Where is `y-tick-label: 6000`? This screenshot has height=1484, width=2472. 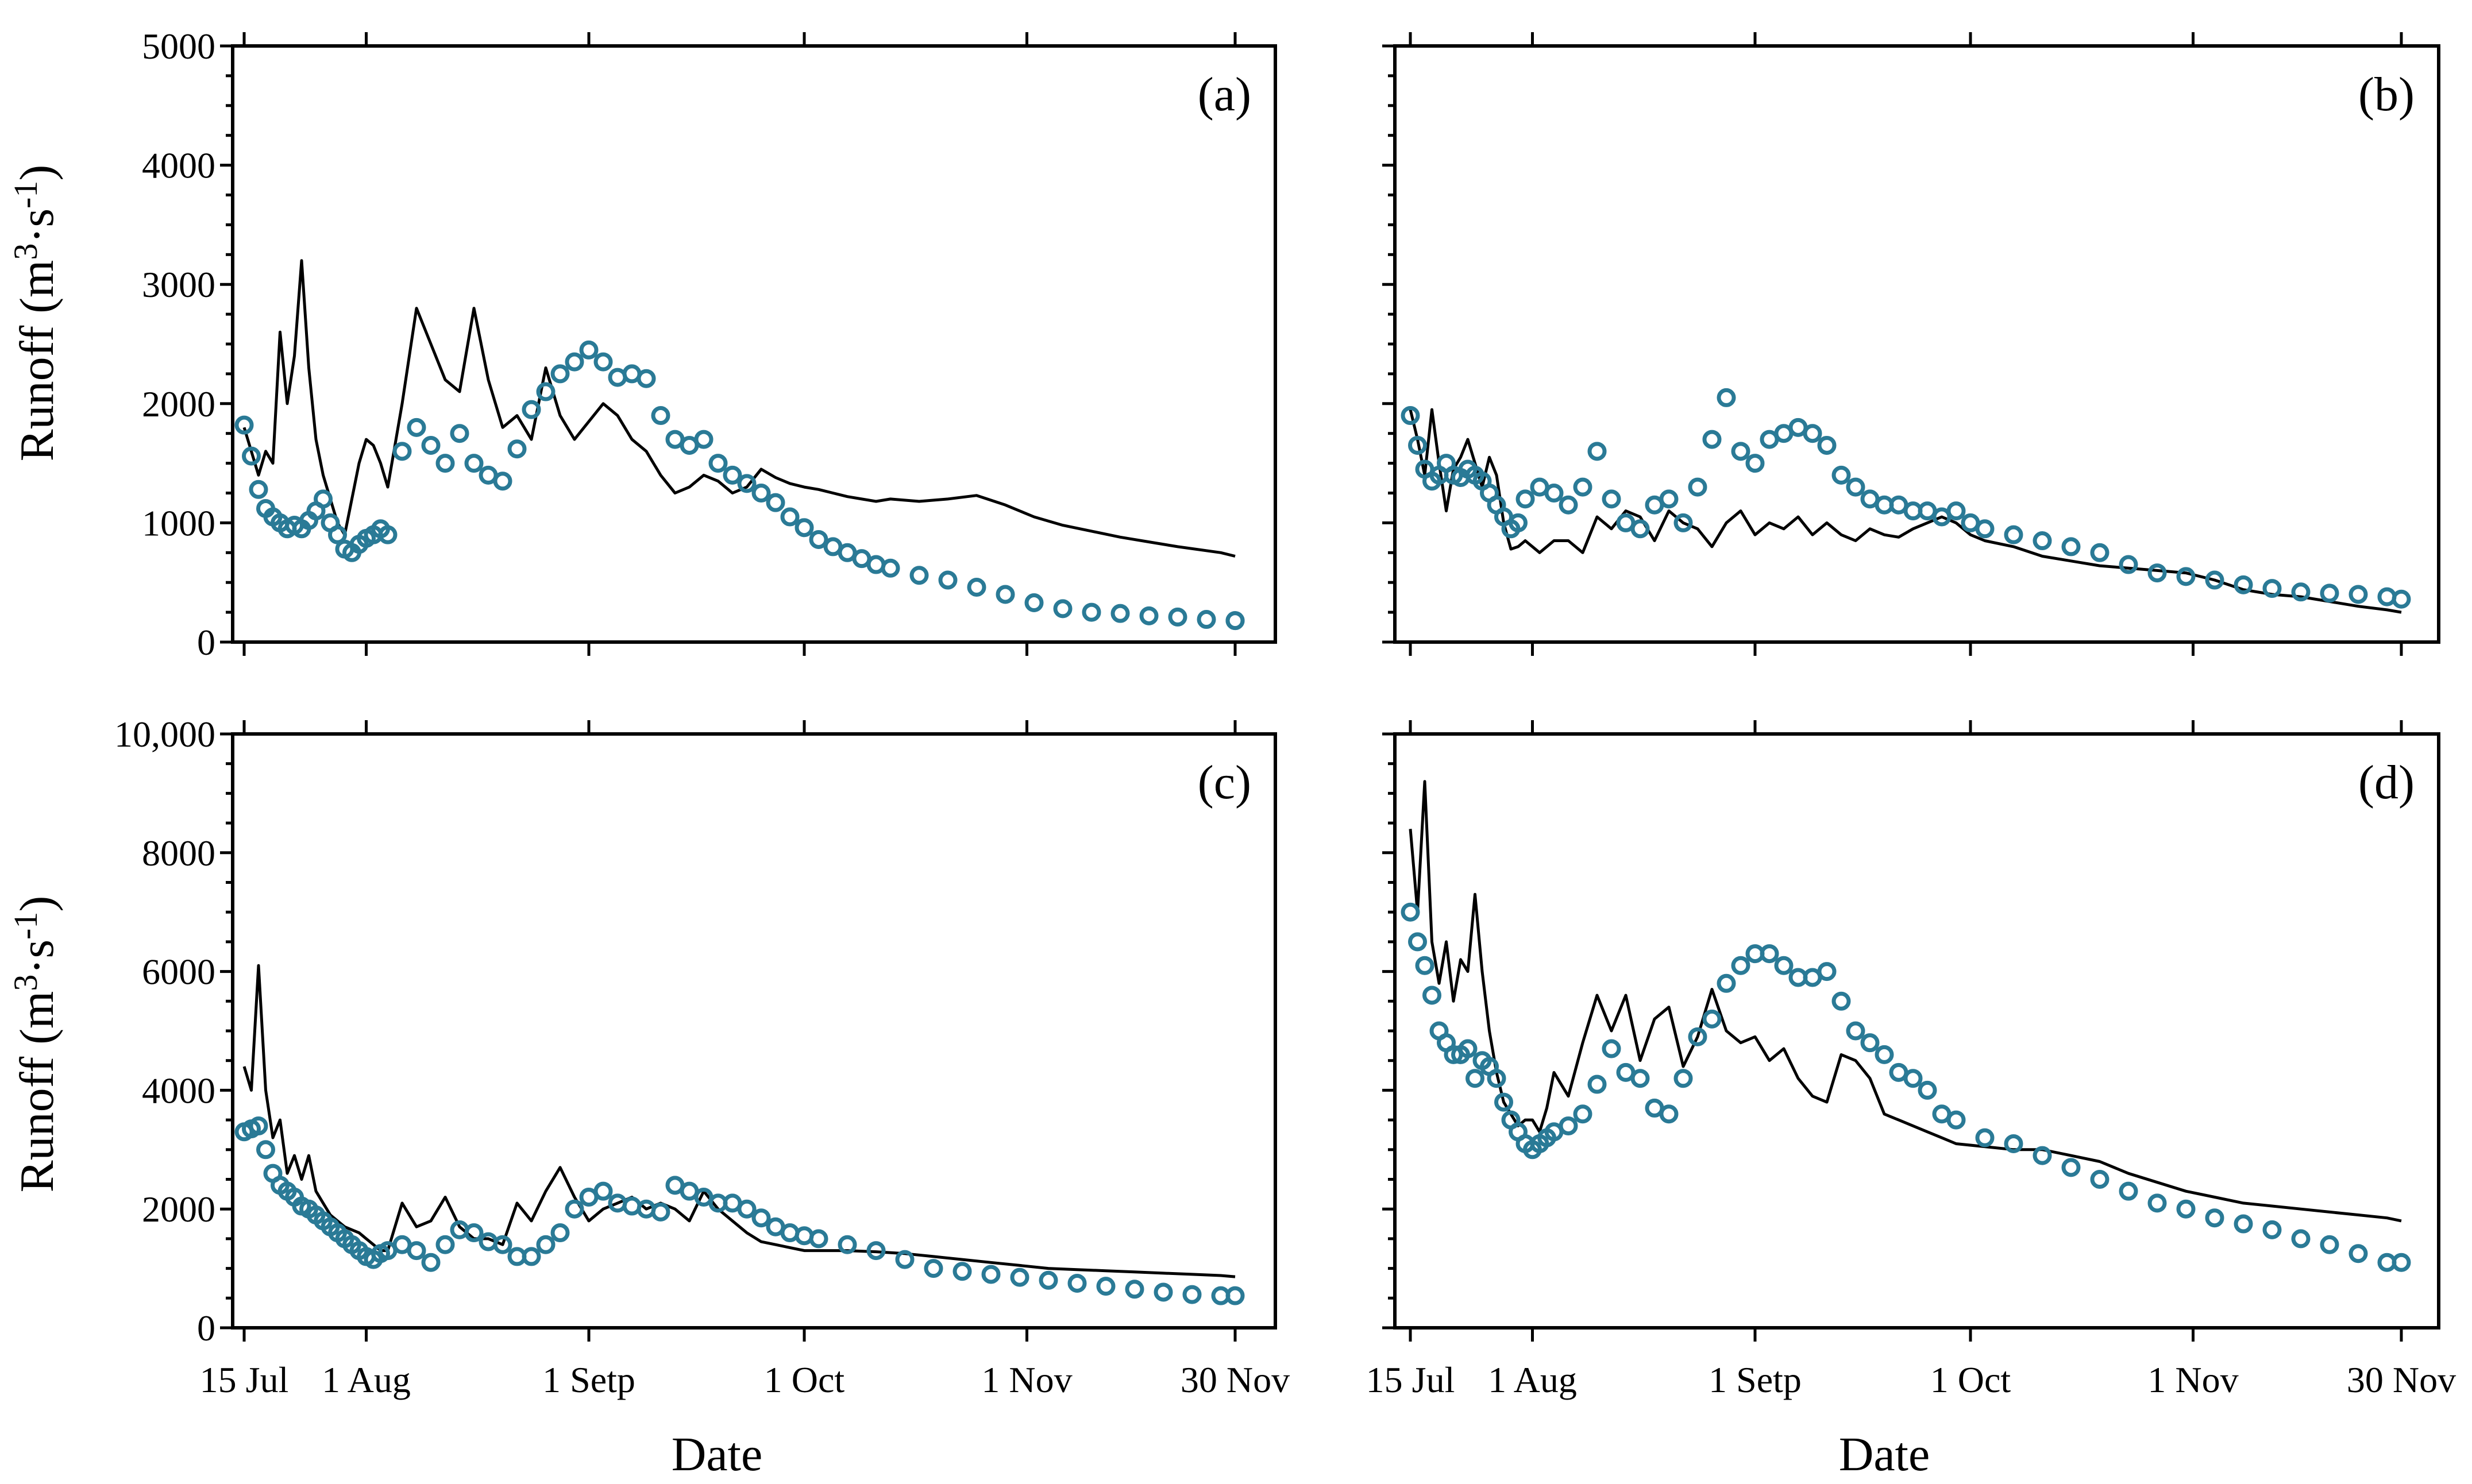 y-tick-label: 6000 is located at coordinates (178, 972).